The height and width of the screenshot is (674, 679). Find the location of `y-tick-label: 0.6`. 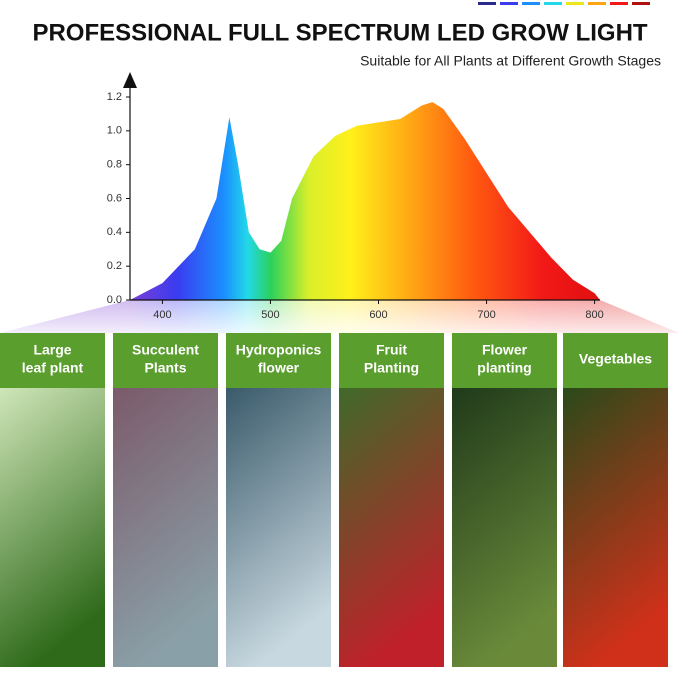

y-tick-label: 0.6 is located at coordinates (114, 198).